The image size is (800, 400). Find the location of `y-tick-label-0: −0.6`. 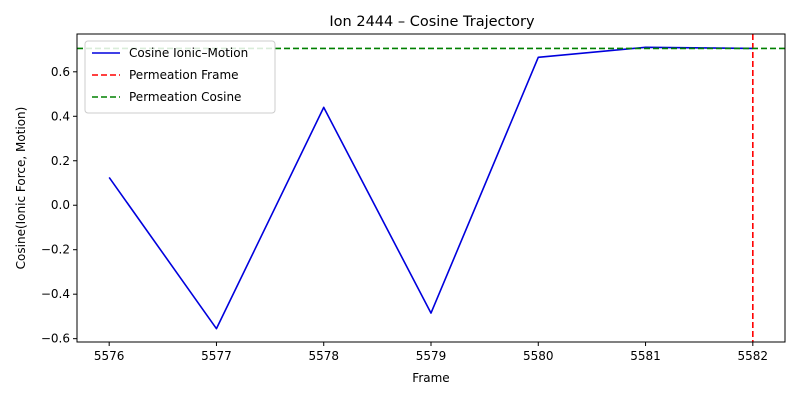

y-tick-label-0: −0.6 is located at coordinates (55, 339).